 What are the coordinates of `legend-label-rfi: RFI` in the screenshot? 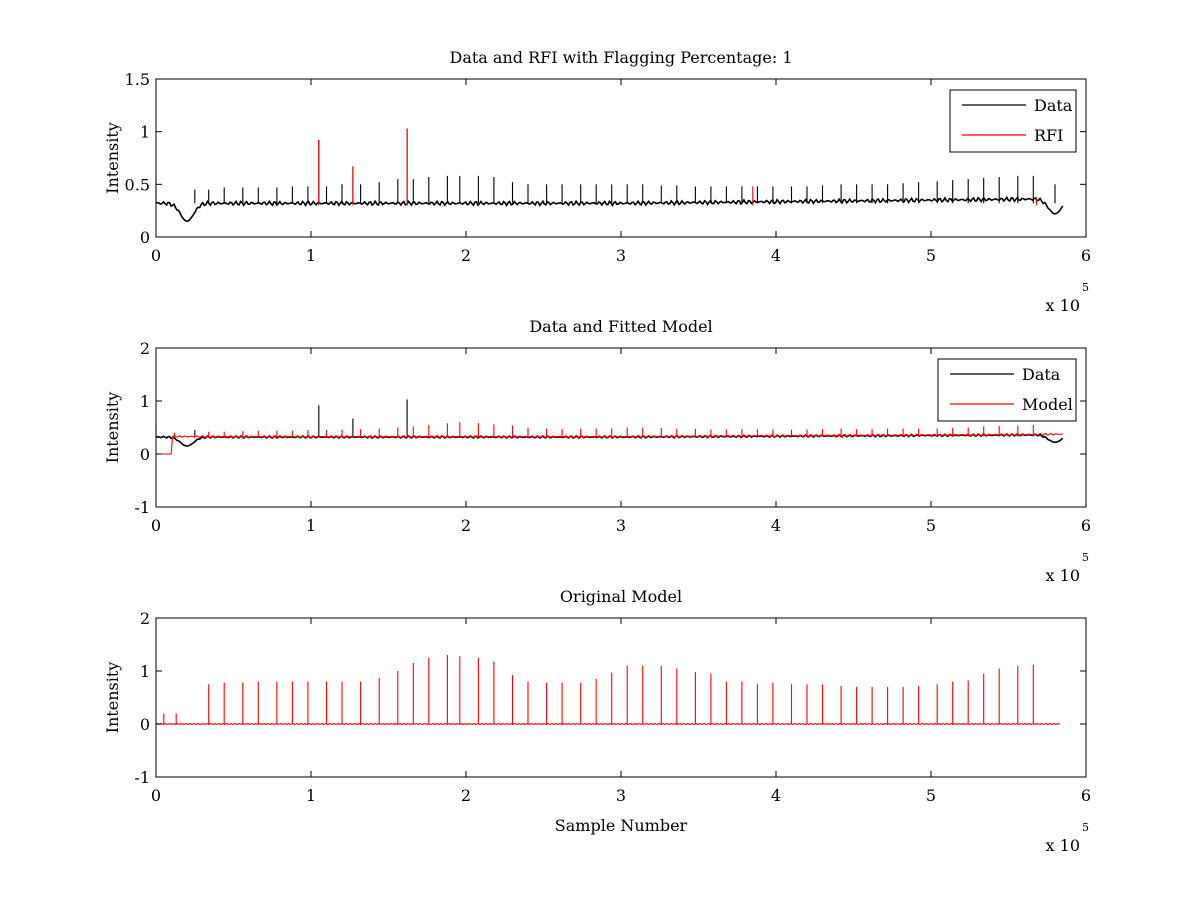 It's located at (1048, 135).